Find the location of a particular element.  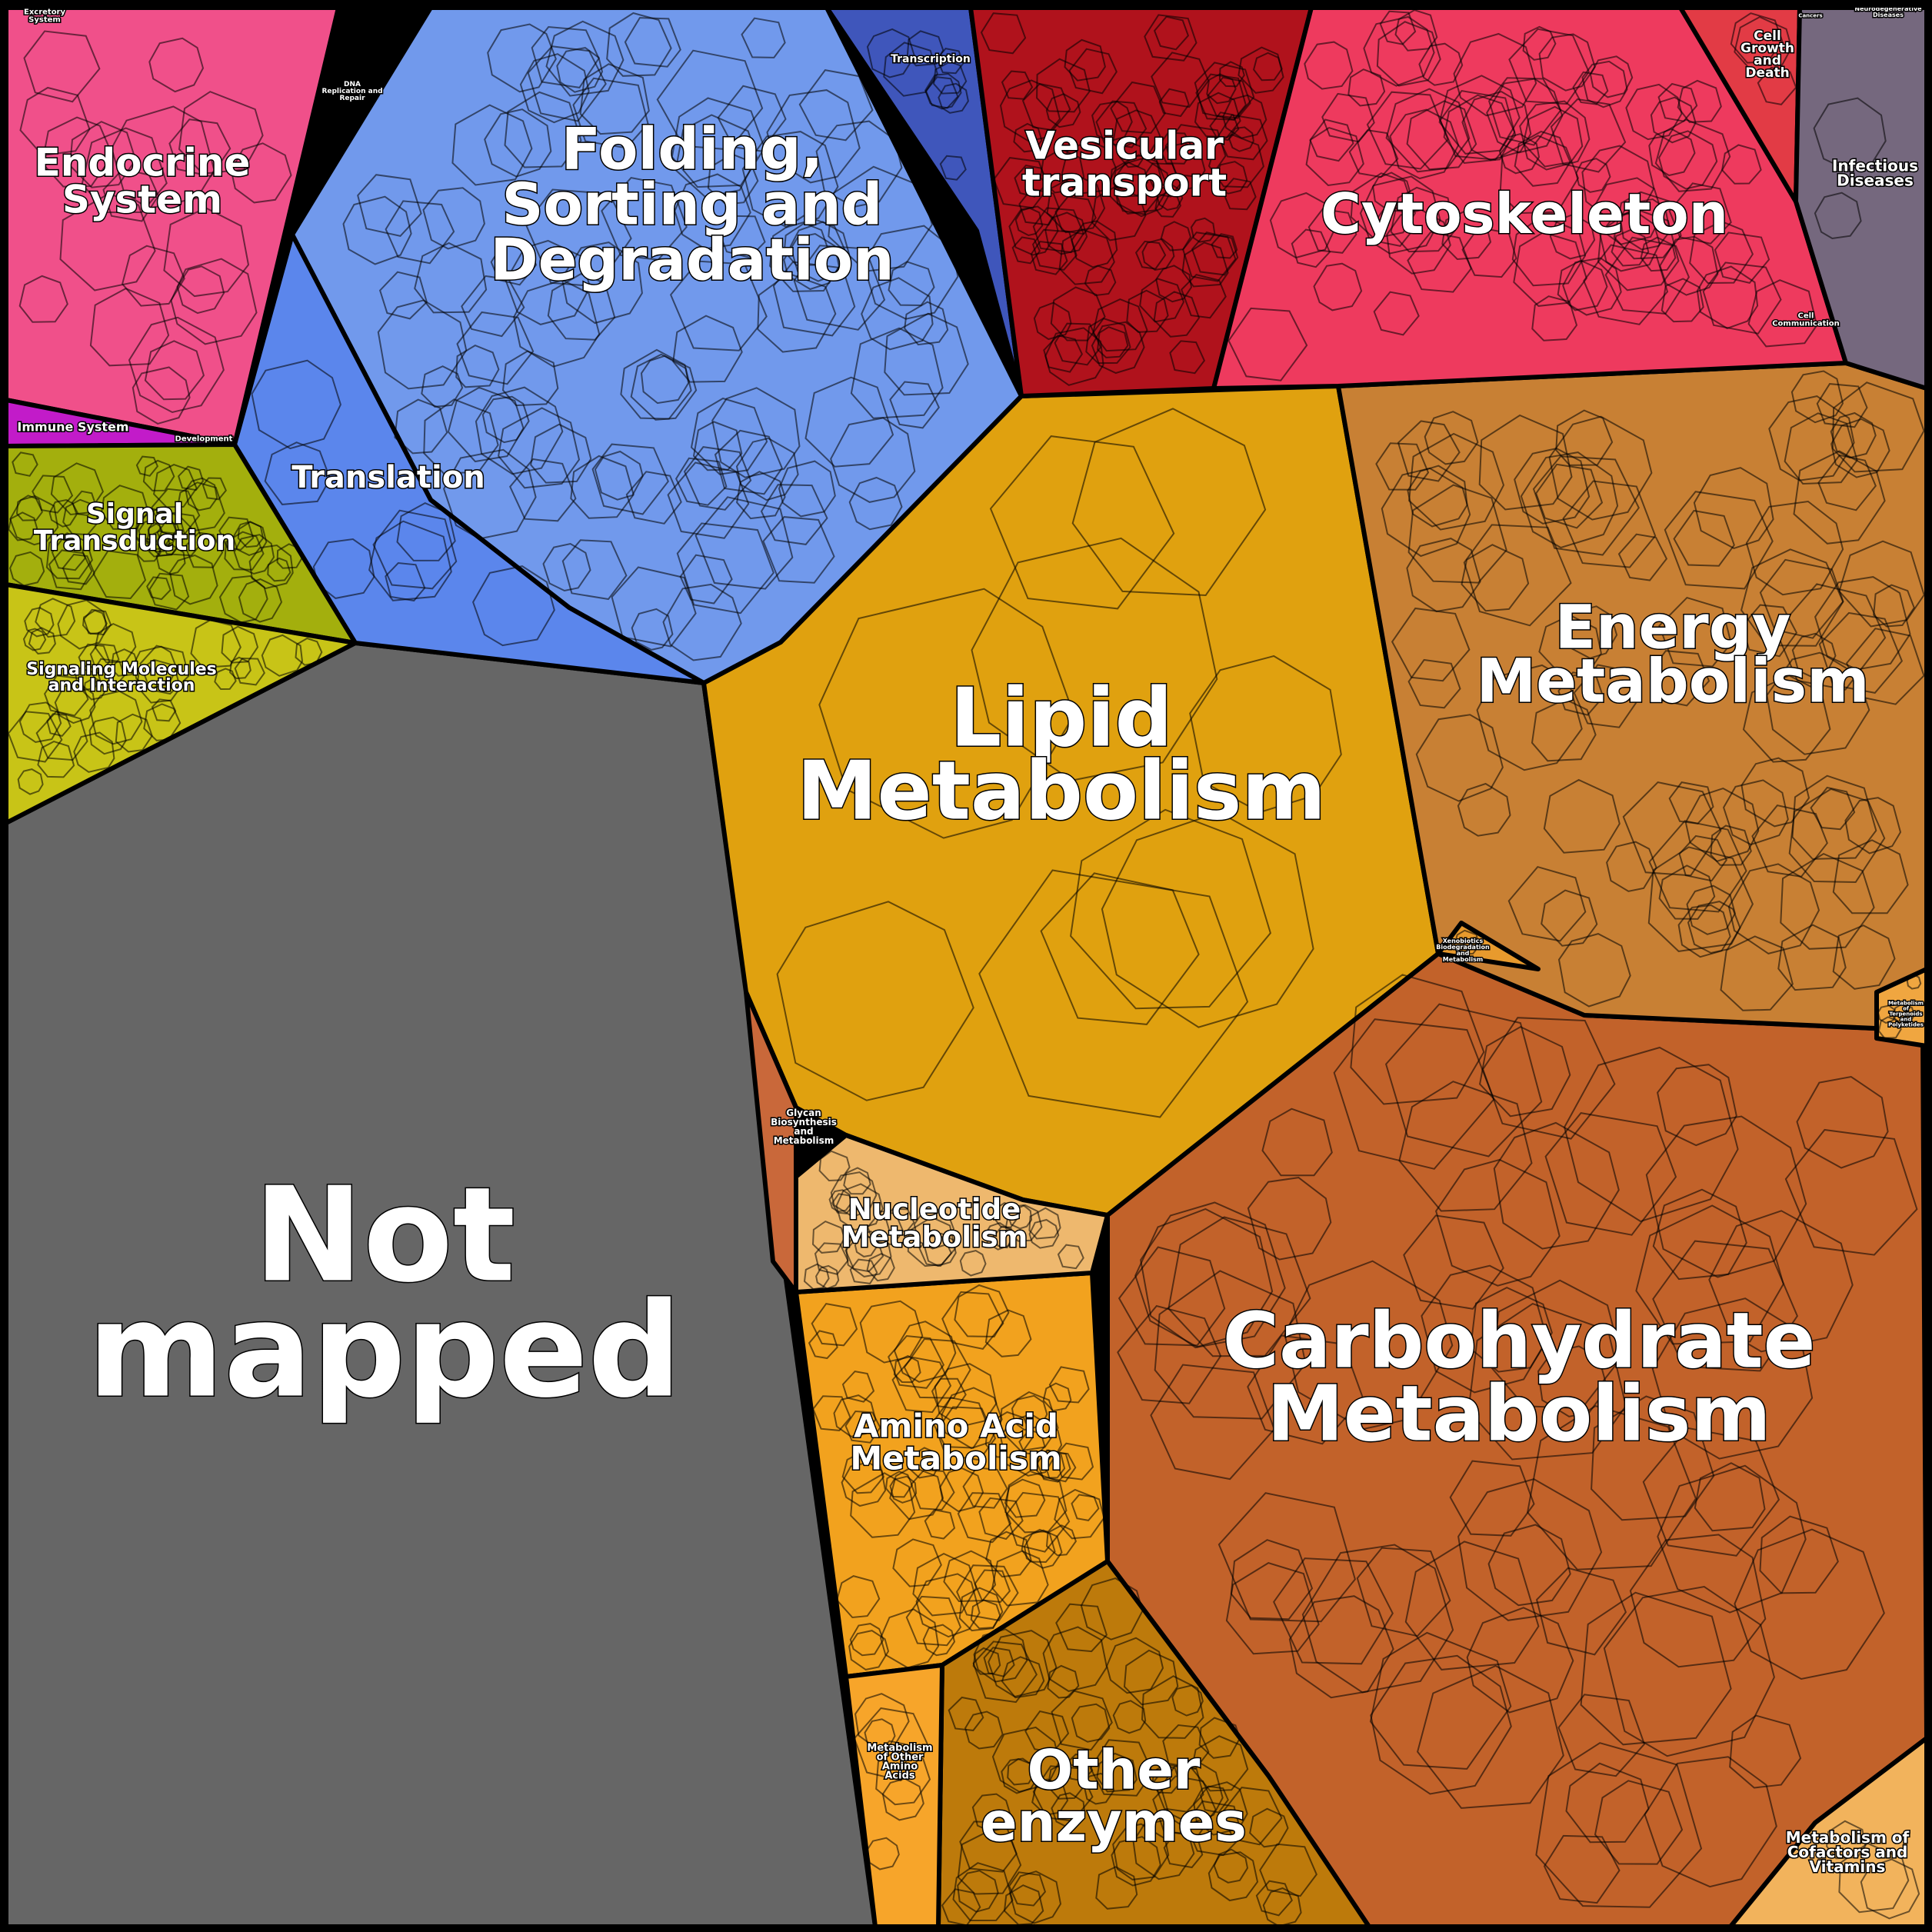

other-enzymes-label-line: Other is located at coordinates (1114, 1770).